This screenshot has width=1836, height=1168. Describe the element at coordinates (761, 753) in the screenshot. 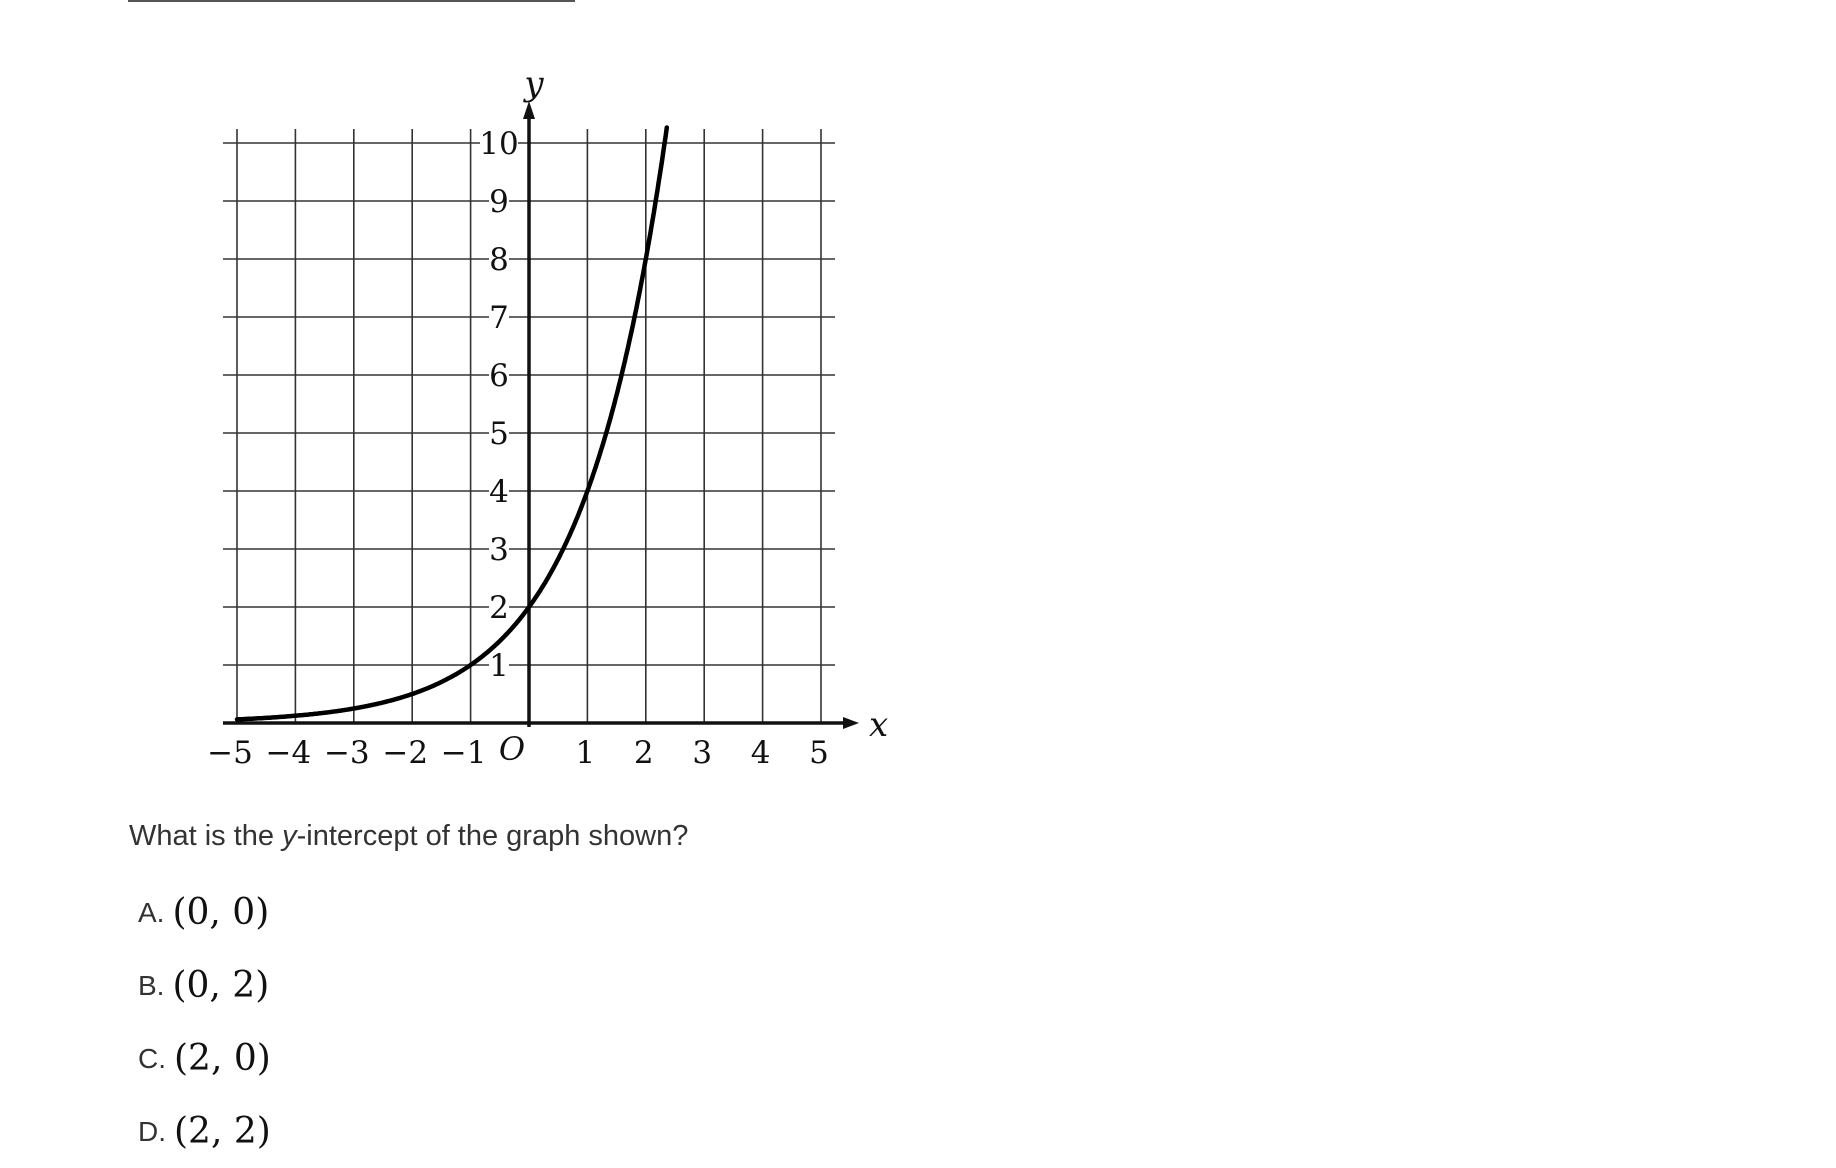

I see `x-tick-label: 4` at that location.